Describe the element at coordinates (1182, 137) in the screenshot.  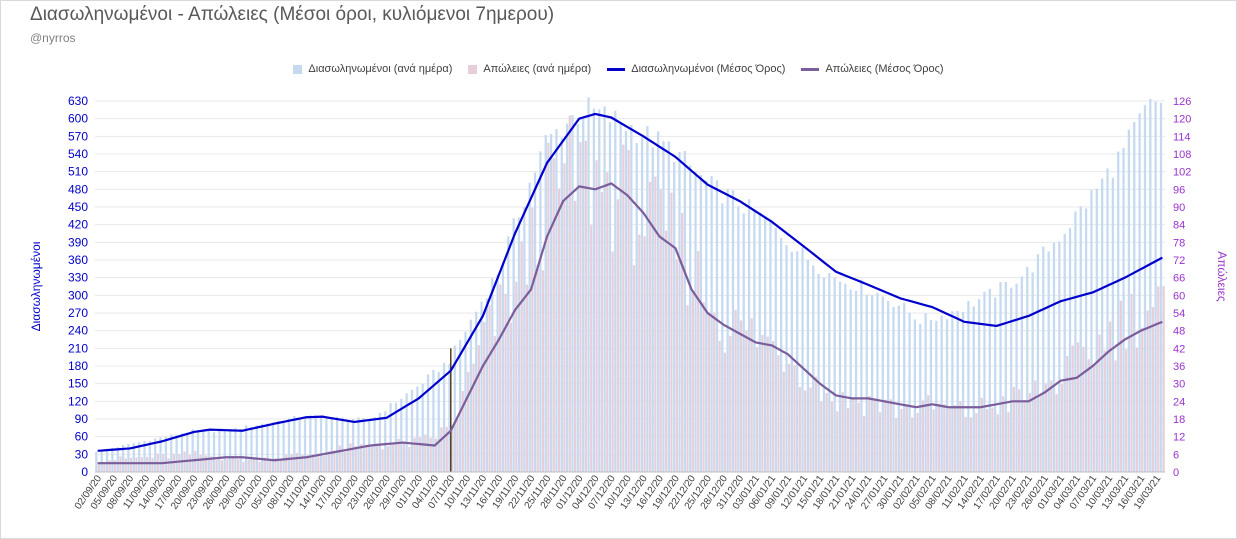
I see `right-axis-tick-label: 114` at that location.